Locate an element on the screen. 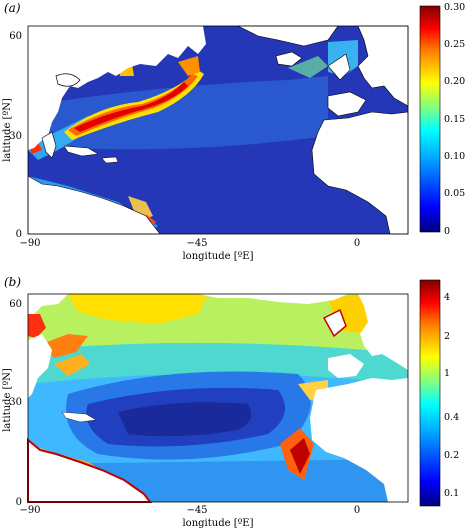  panel-b-cbar-tick: 2 is located at coordinates (447, 336).